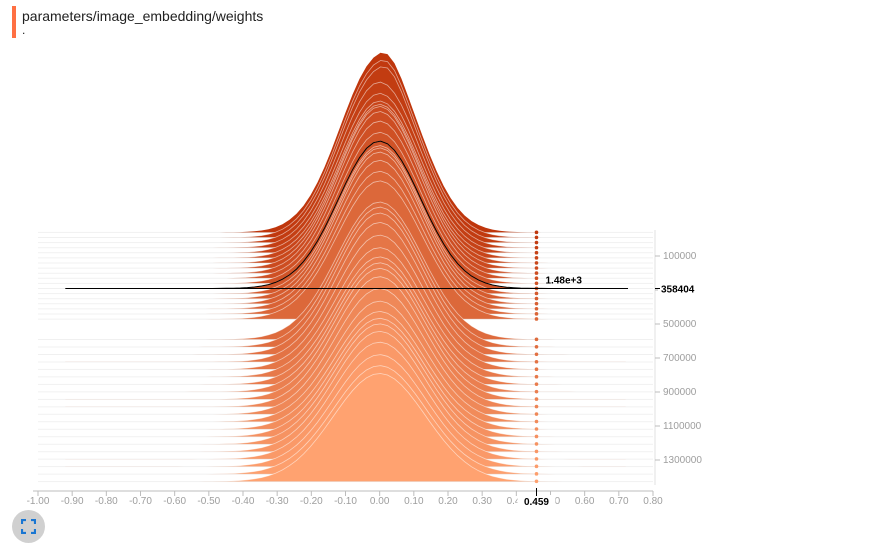  What do you see at coordinates (680, 392) in the screenshot?
I see `y-tick-label: 900000` at bounding box center [680, 392].